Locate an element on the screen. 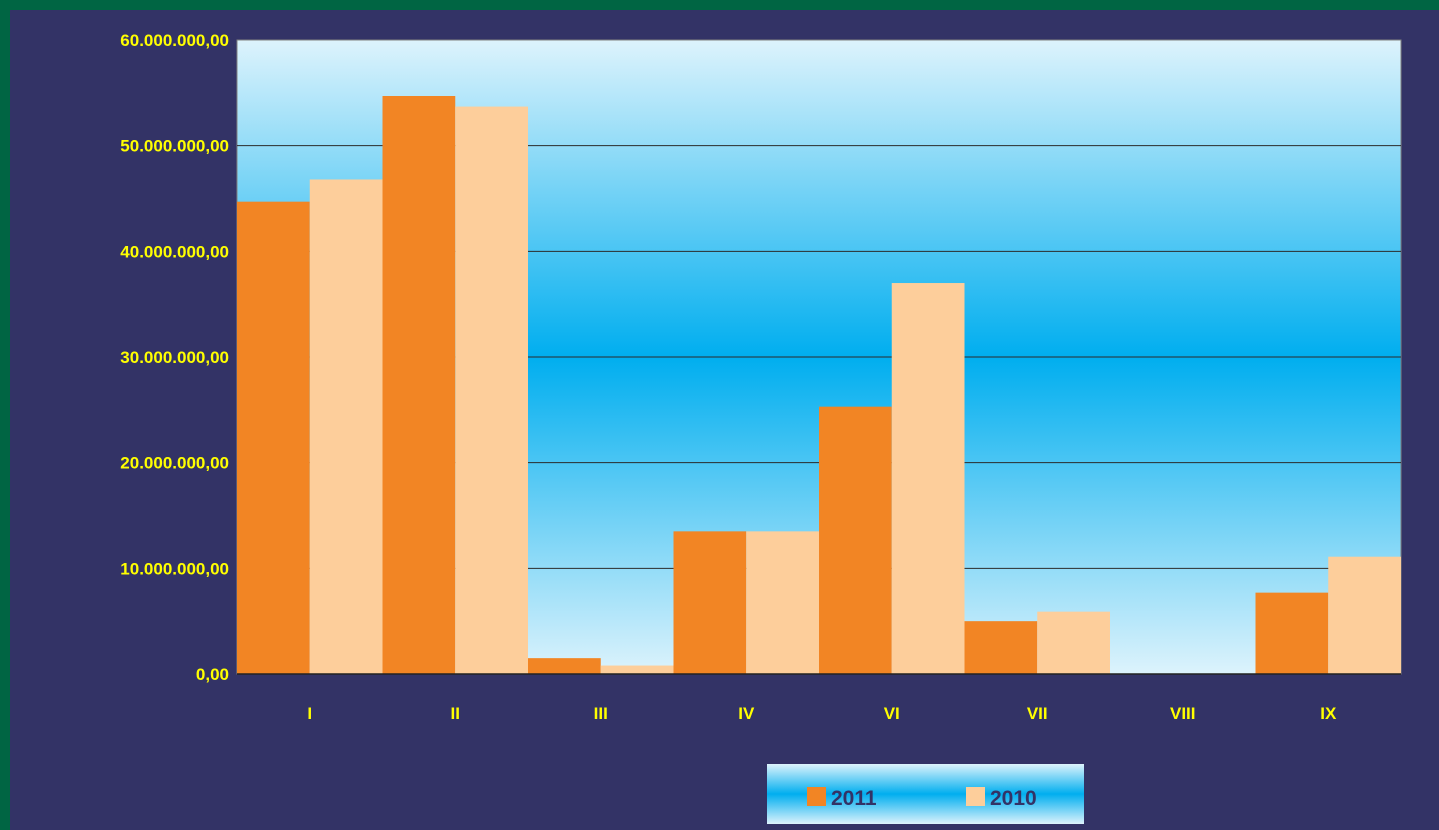  bar-2010-I is located at coordinates (346, 427).